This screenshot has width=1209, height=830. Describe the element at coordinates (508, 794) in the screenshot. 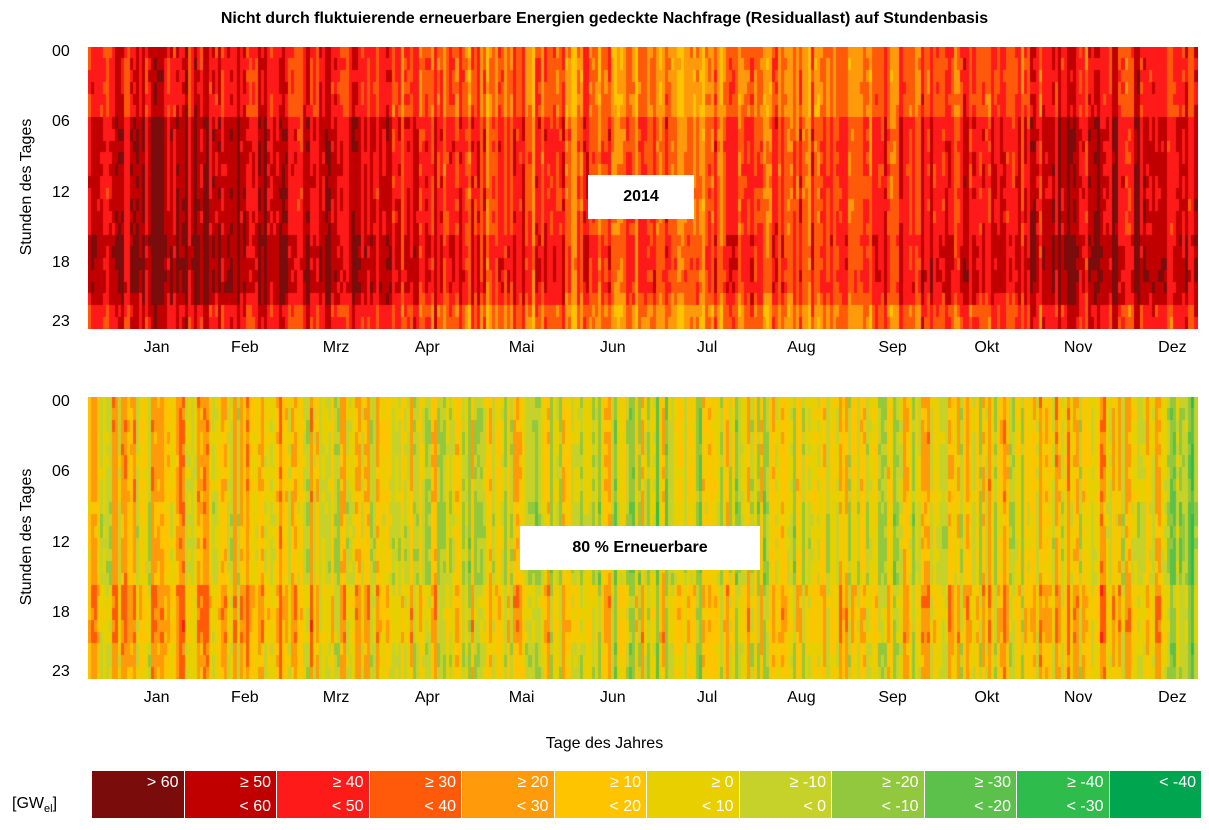

I see `legend-item: ≥ 20 < 30` at that location.